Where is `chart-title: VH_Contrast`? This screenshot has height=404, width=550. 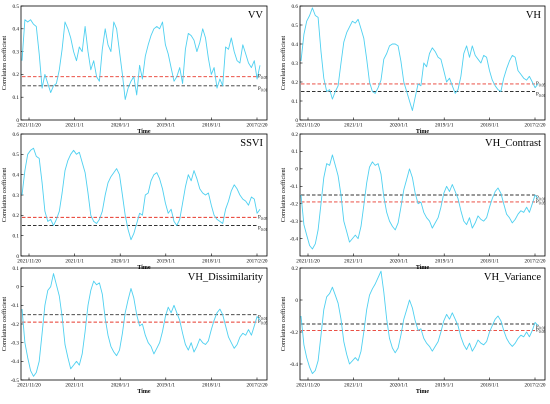 chart-title: VH_Contrast is located at coordinates (513, 143).